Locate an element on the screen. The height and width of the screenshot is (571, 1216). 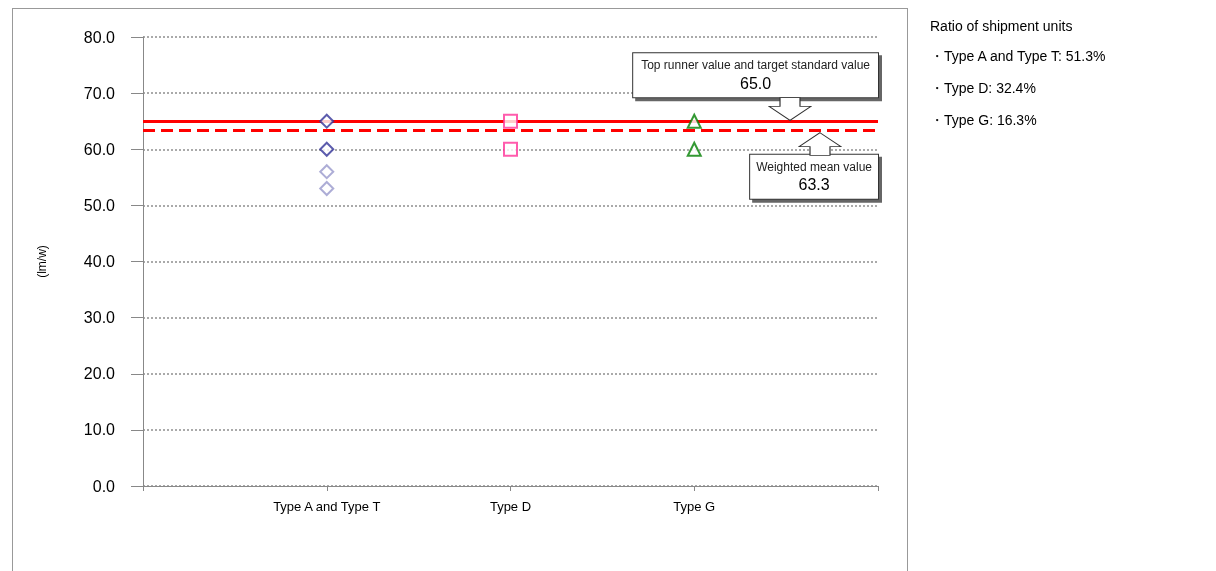
text: ・Type G: 16.3% is located at coordinates (984, 121).